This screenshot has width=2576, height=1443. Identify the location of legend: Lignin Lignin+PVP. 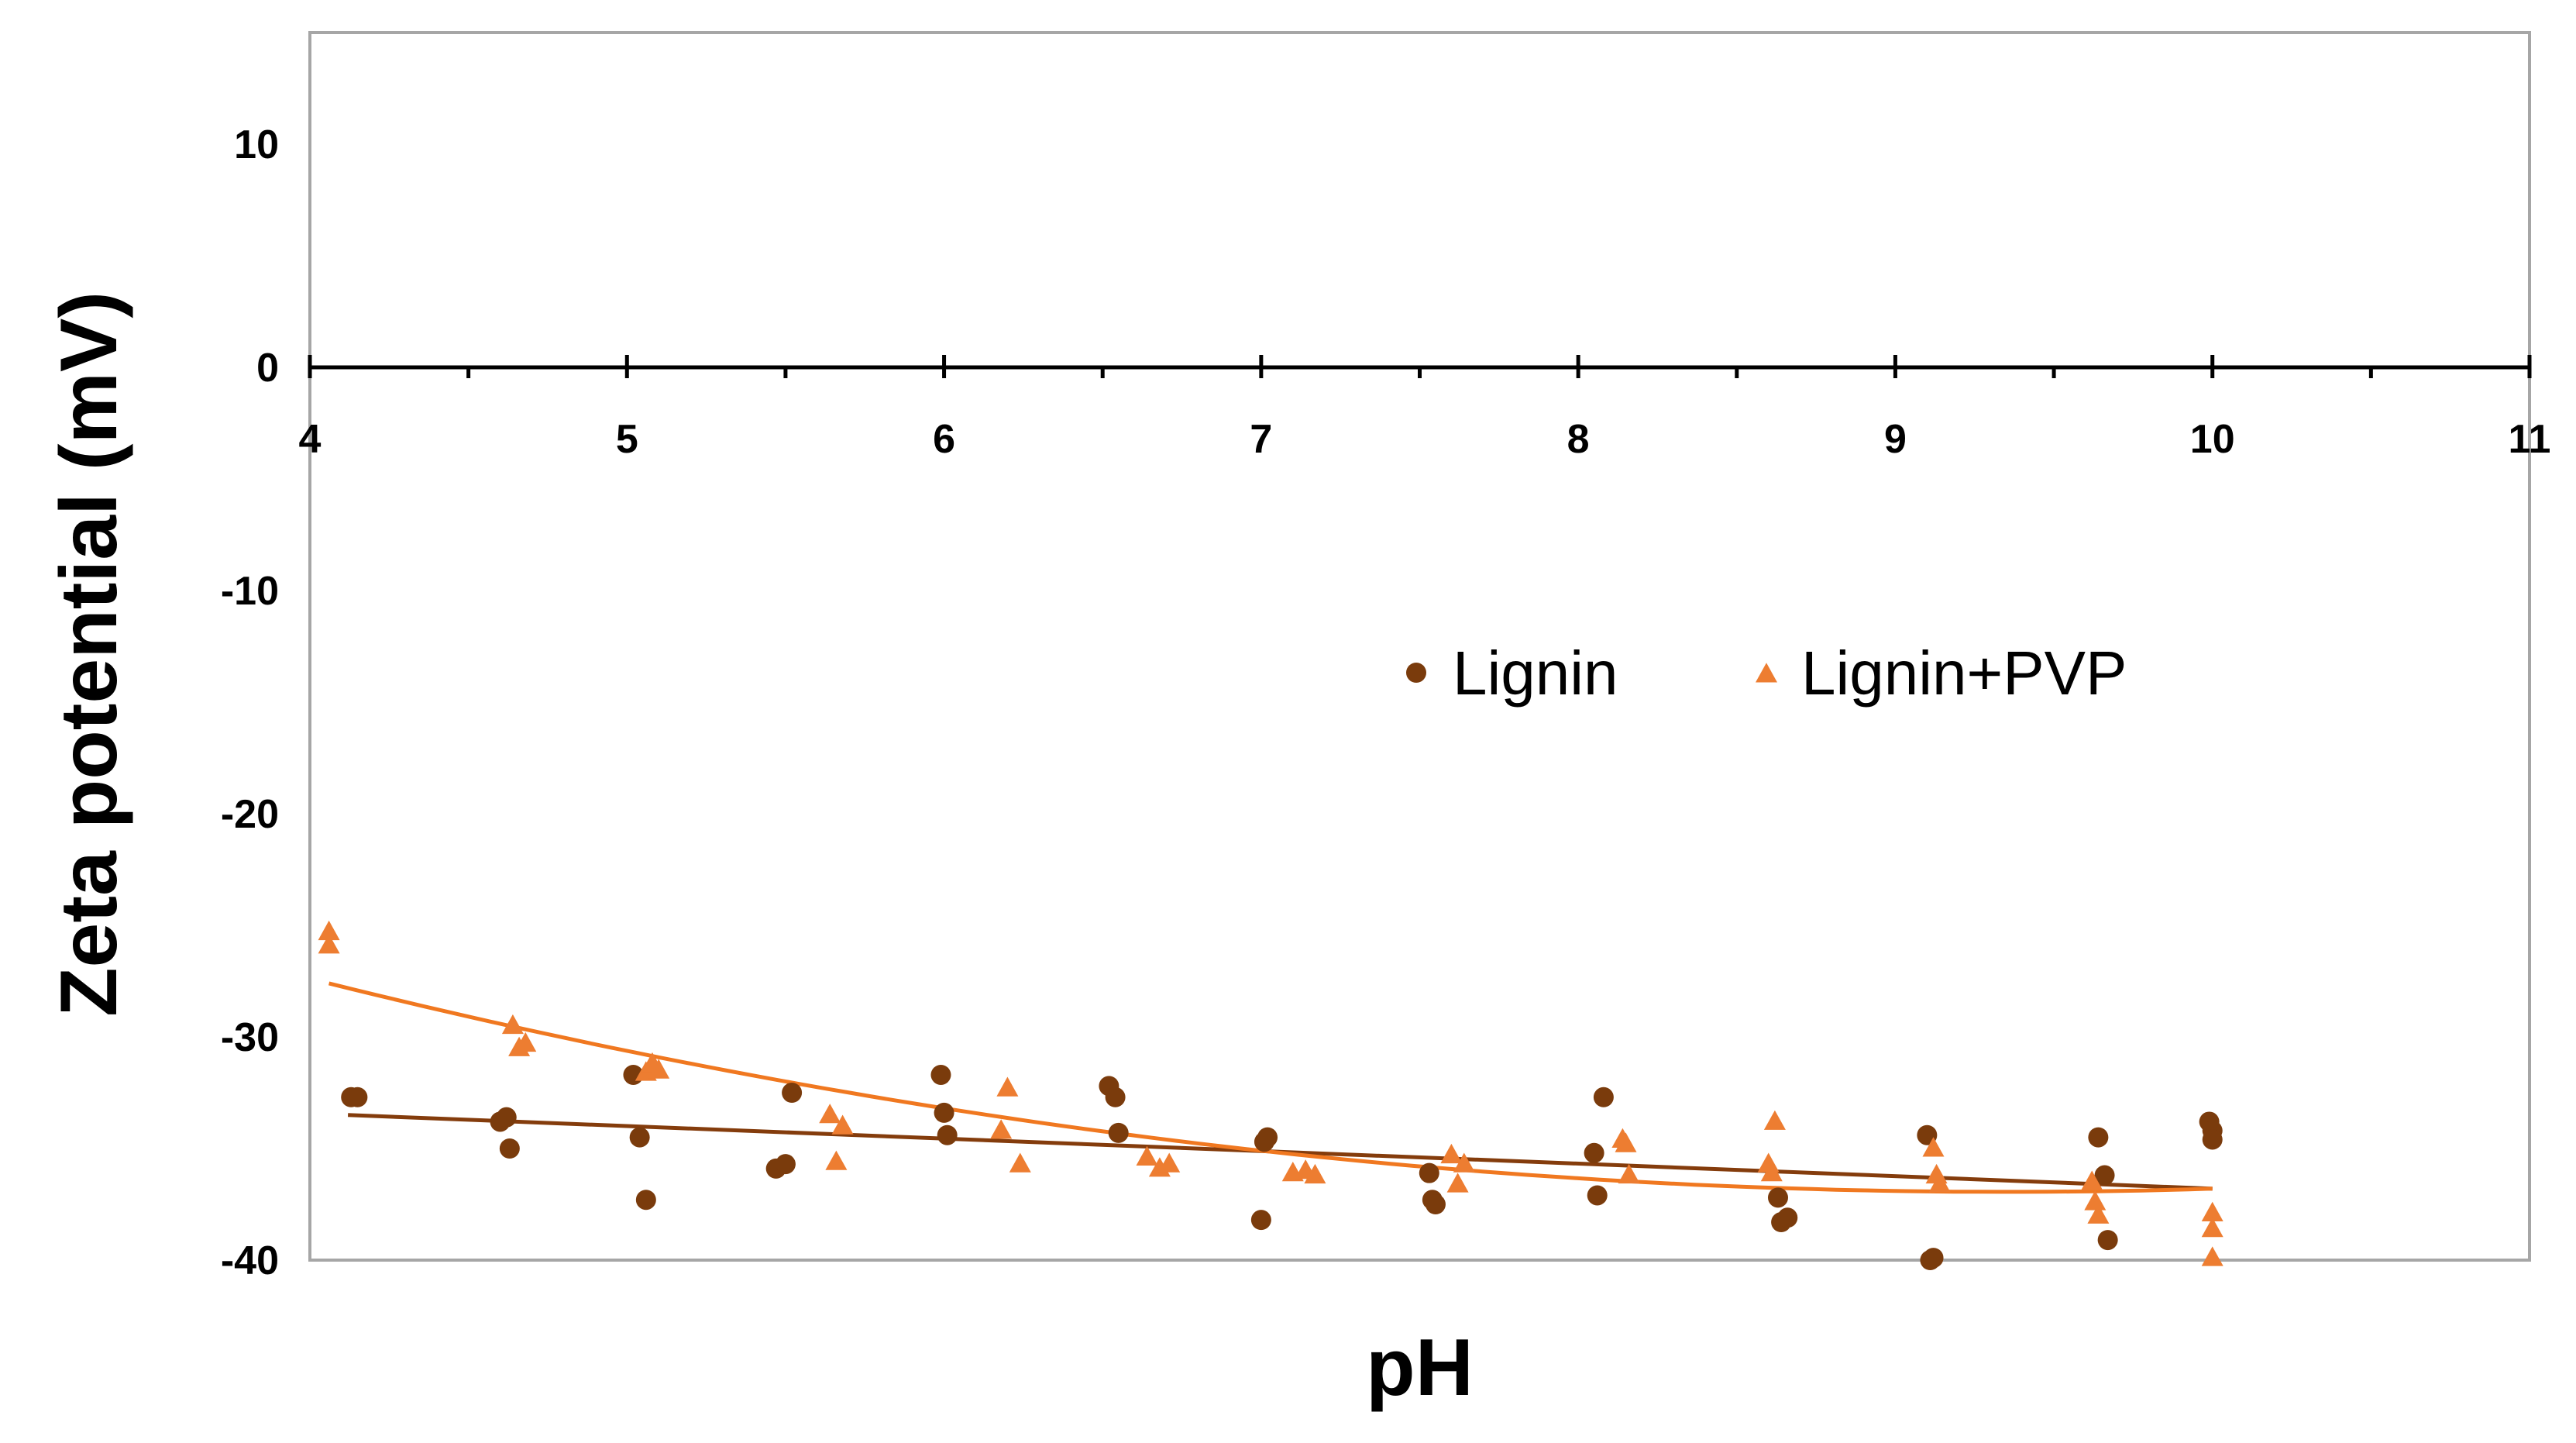
(1766, 674).